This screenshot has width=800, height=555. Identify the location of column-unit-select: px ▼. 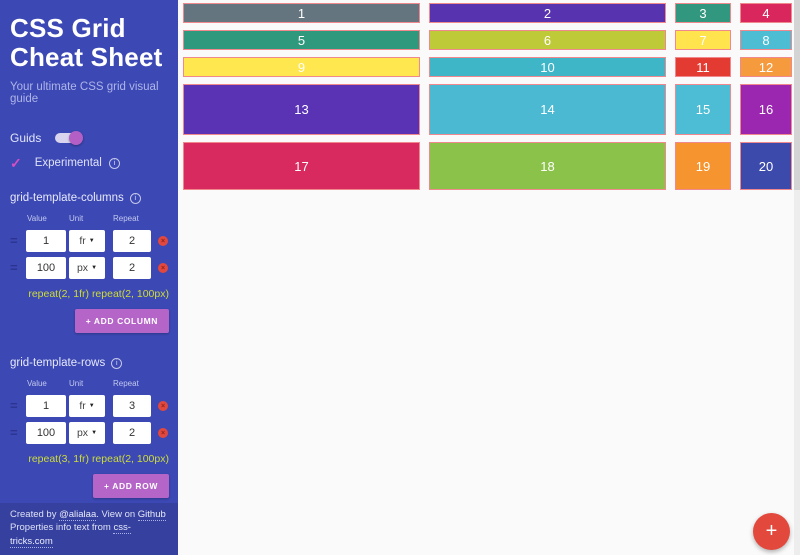
(87, 268).